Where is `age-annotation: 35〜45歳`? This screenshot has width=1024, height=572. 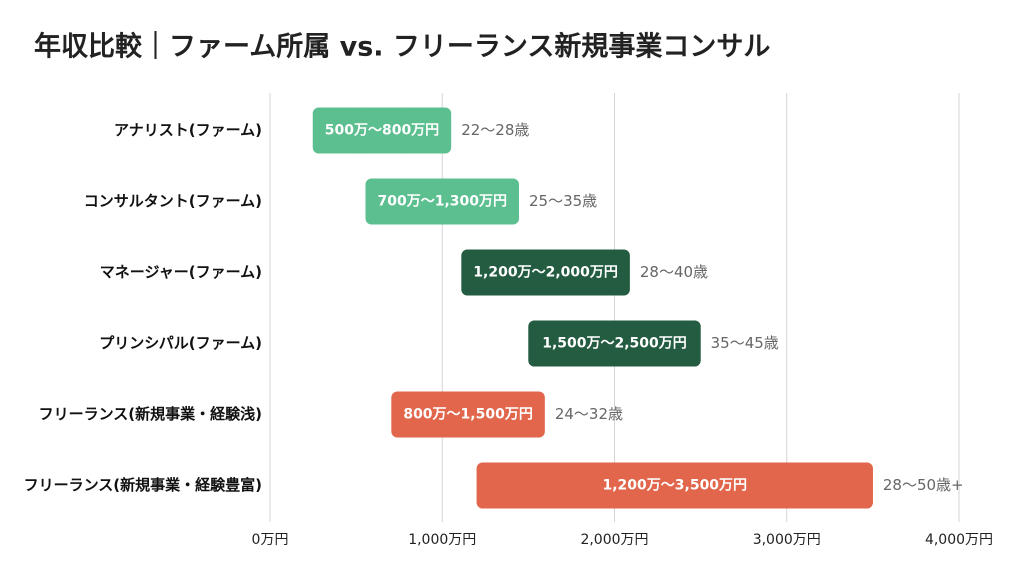
age-annotation: 35〜45歳 is located at coordinates (745, 343).